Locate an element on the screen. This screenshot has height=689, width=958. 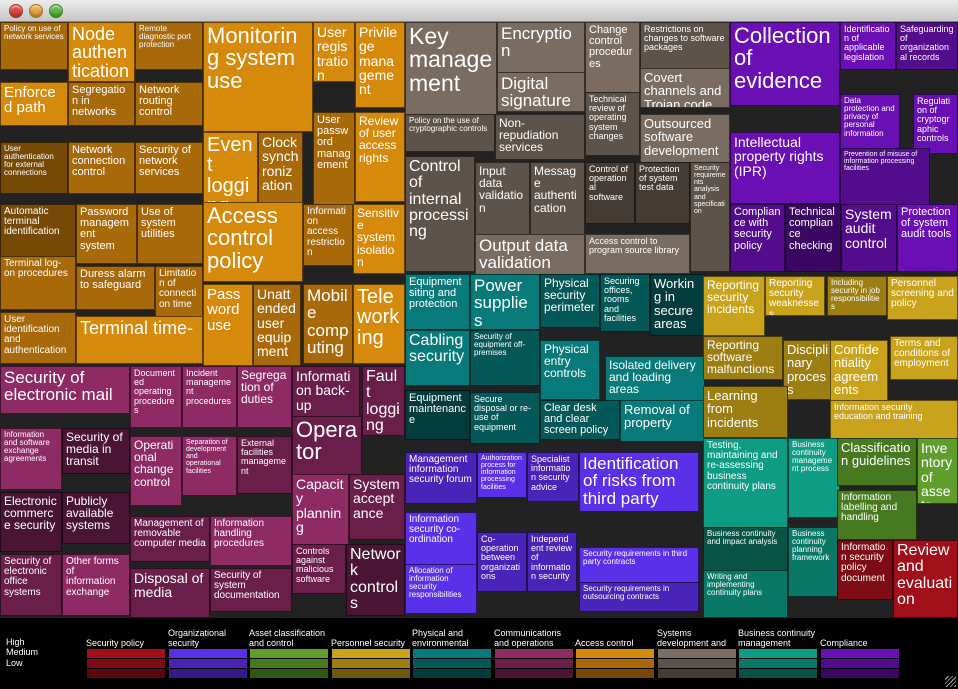
treemap-cell: Password management system is located at coordinates (106, 234).